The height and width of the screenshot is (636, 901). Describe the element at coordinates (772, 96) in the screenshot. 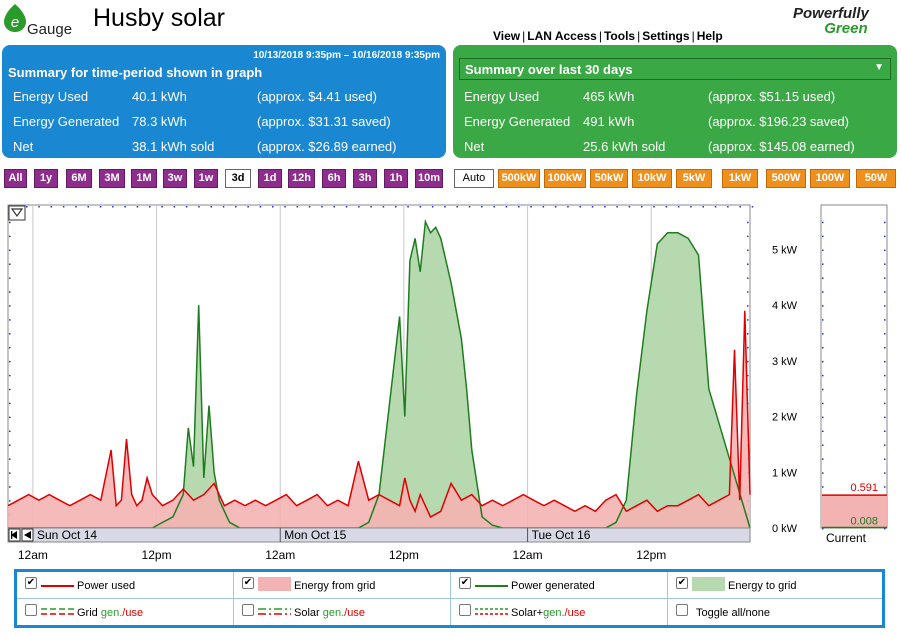

I see `row-note: (approx. $51.15 used)` at that location.